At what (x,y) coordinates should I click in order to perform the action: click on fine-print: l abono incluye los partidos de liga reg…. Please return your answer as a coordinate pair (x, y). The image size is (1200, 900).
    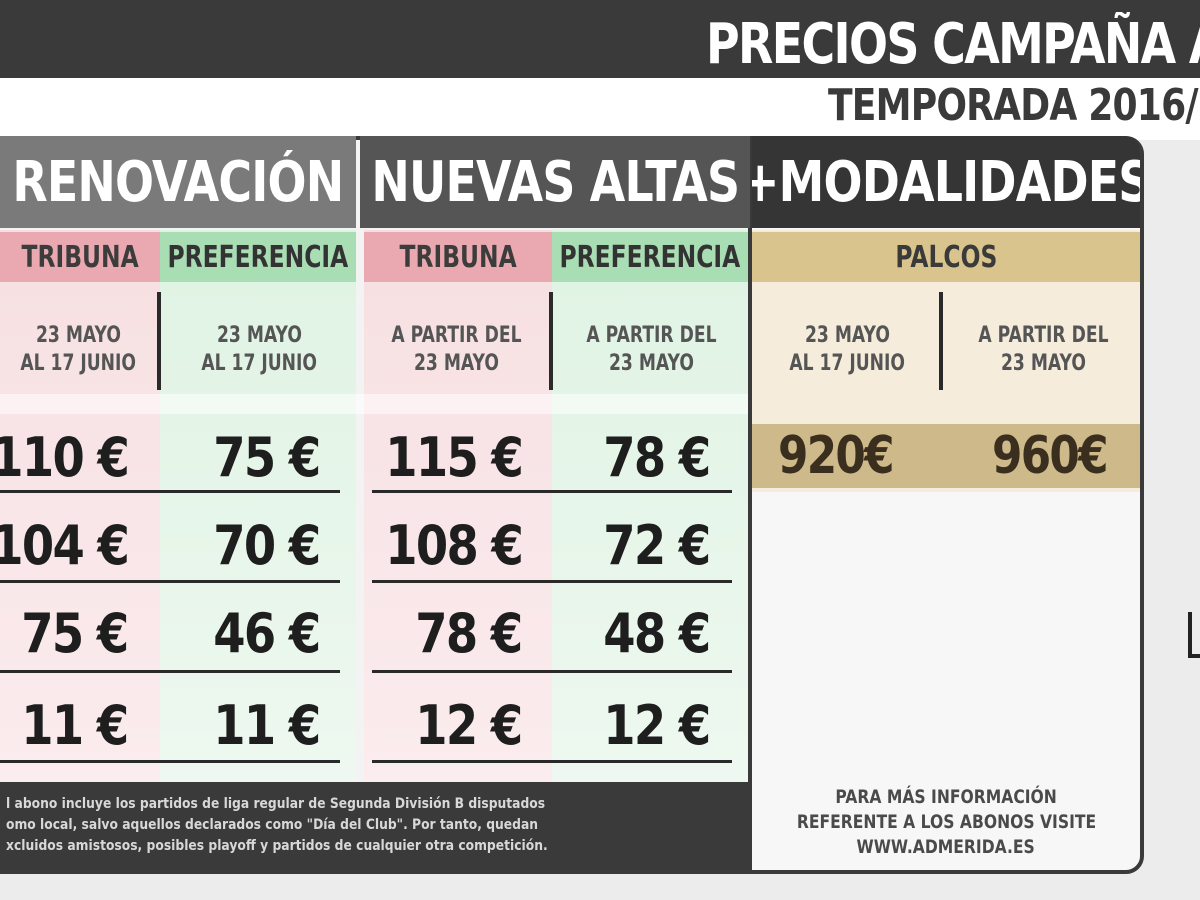
    Looking at the image, I should click on (386, 825).